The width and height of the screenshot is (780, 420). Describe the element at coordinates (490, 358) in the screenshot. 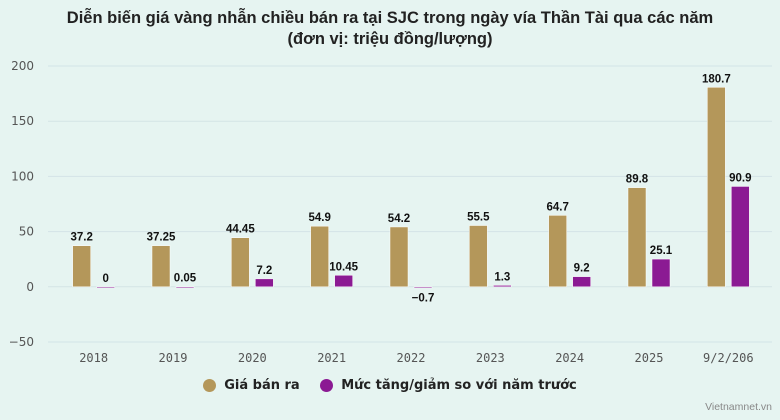

I see `x-tick-label: 2023` at that location.